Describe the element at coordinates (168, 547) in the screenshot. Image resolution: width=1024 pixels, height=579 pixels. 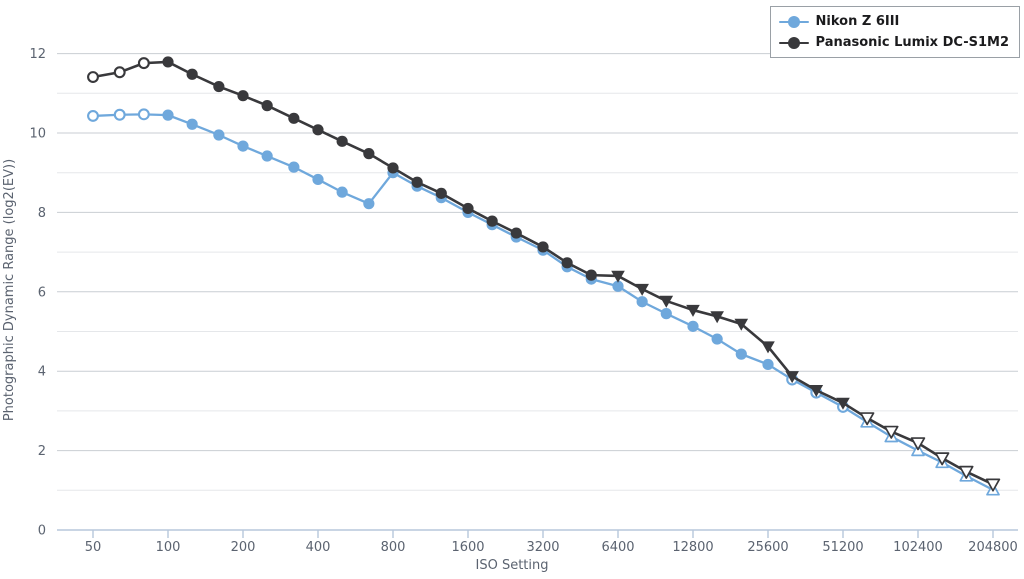
I see `svg-text: 100` at that location.